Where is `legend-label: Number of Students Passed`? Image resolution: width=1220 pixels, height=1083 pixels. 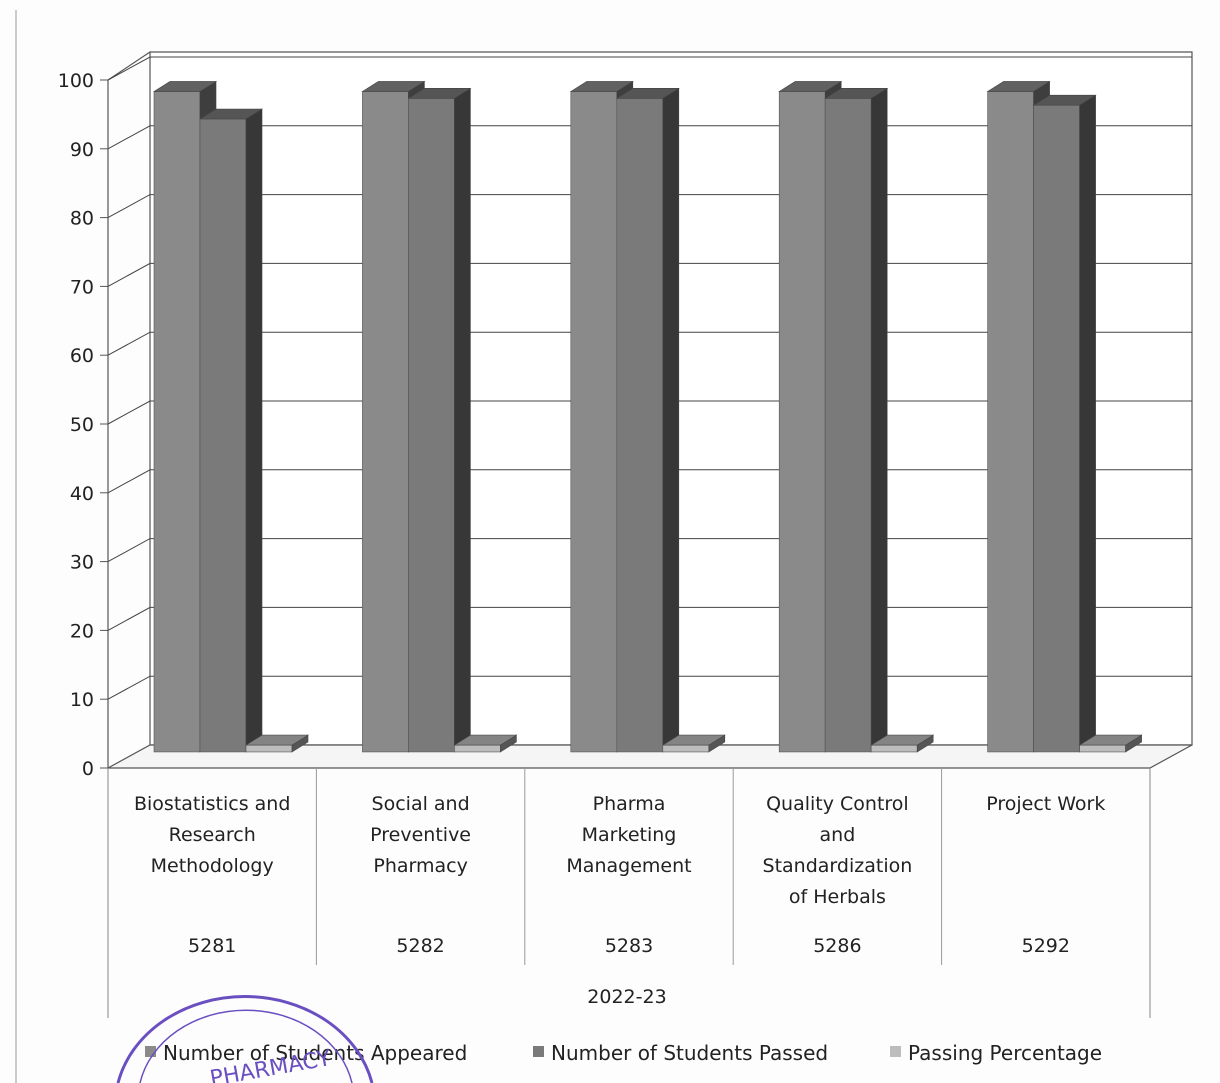 legend-label: Number of Students Passed is located at coordinates (689, 1053).